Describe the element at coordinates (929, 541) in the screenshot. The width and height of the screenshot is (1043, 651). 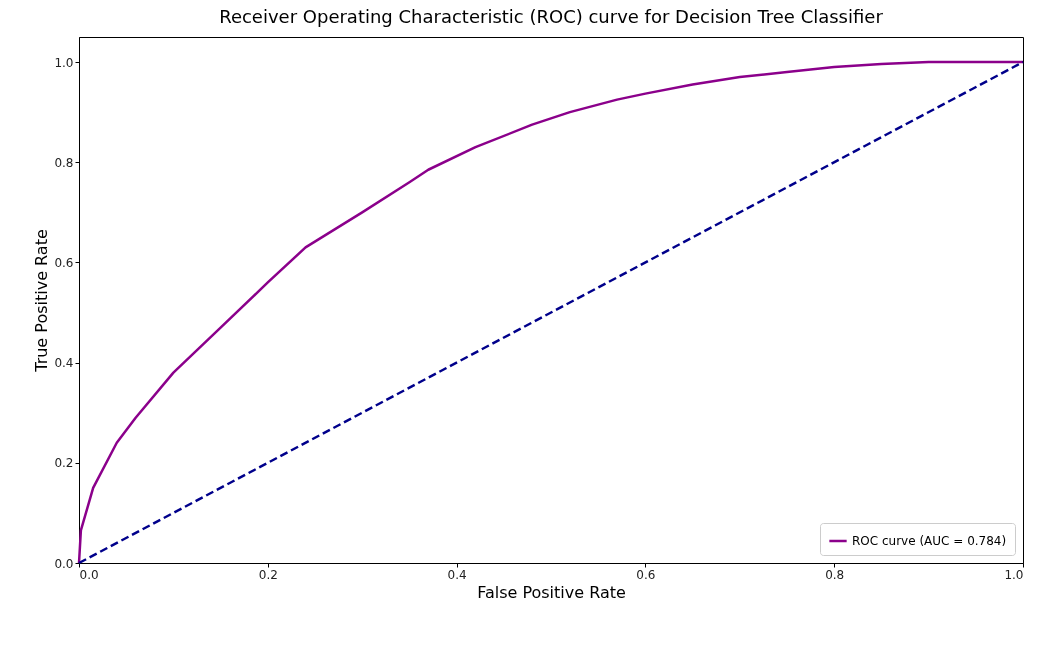
I see `legend-label: ROC curve (AUC = 0.784)` at that location.